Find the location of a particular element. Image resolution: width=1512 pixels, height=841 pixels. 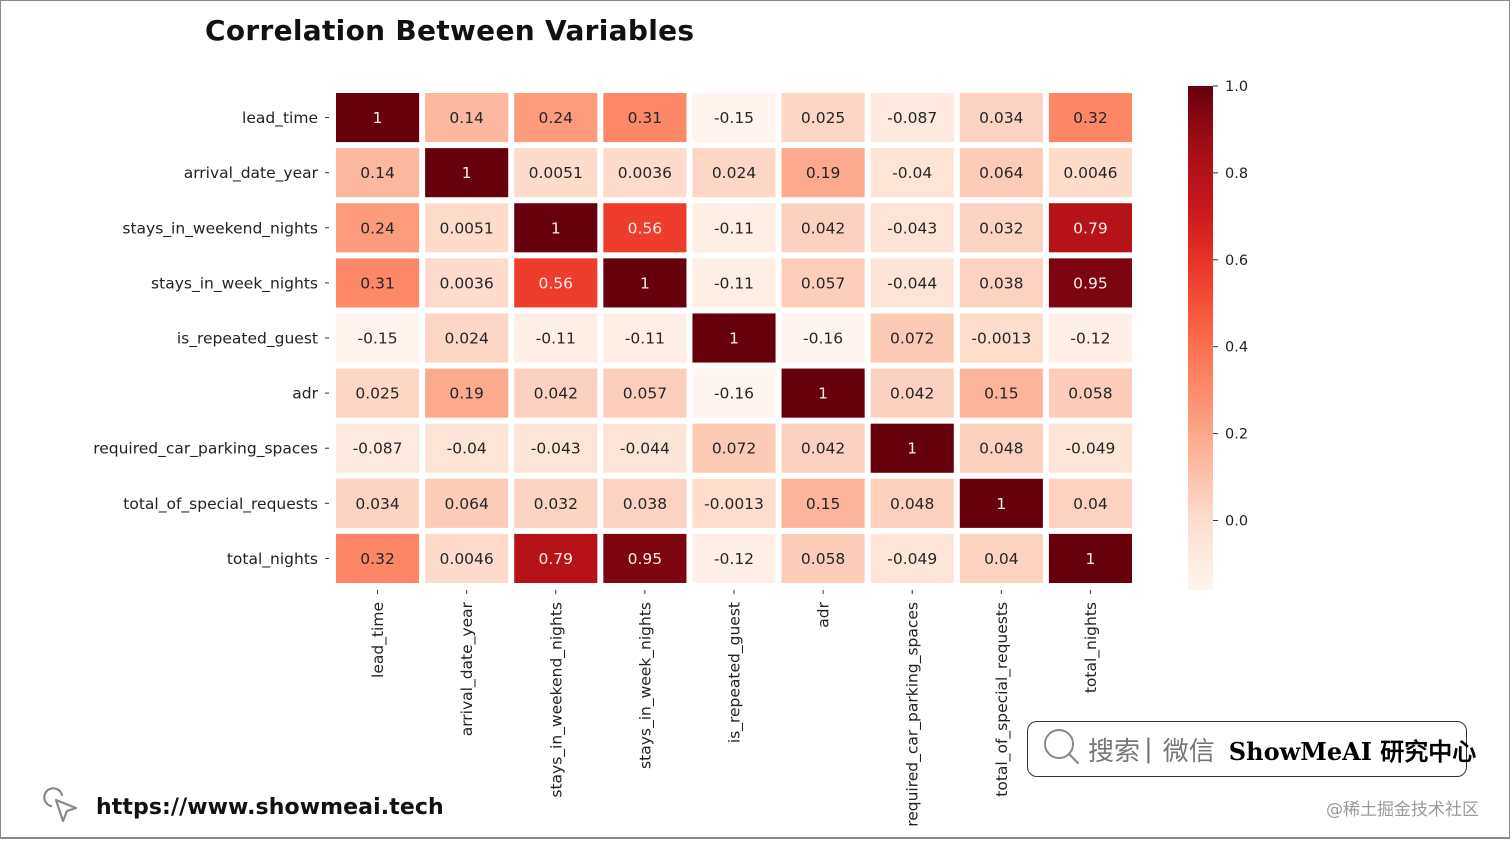

x-tick-label: required_car_parking_spaces is located at coordinates (913, 714).